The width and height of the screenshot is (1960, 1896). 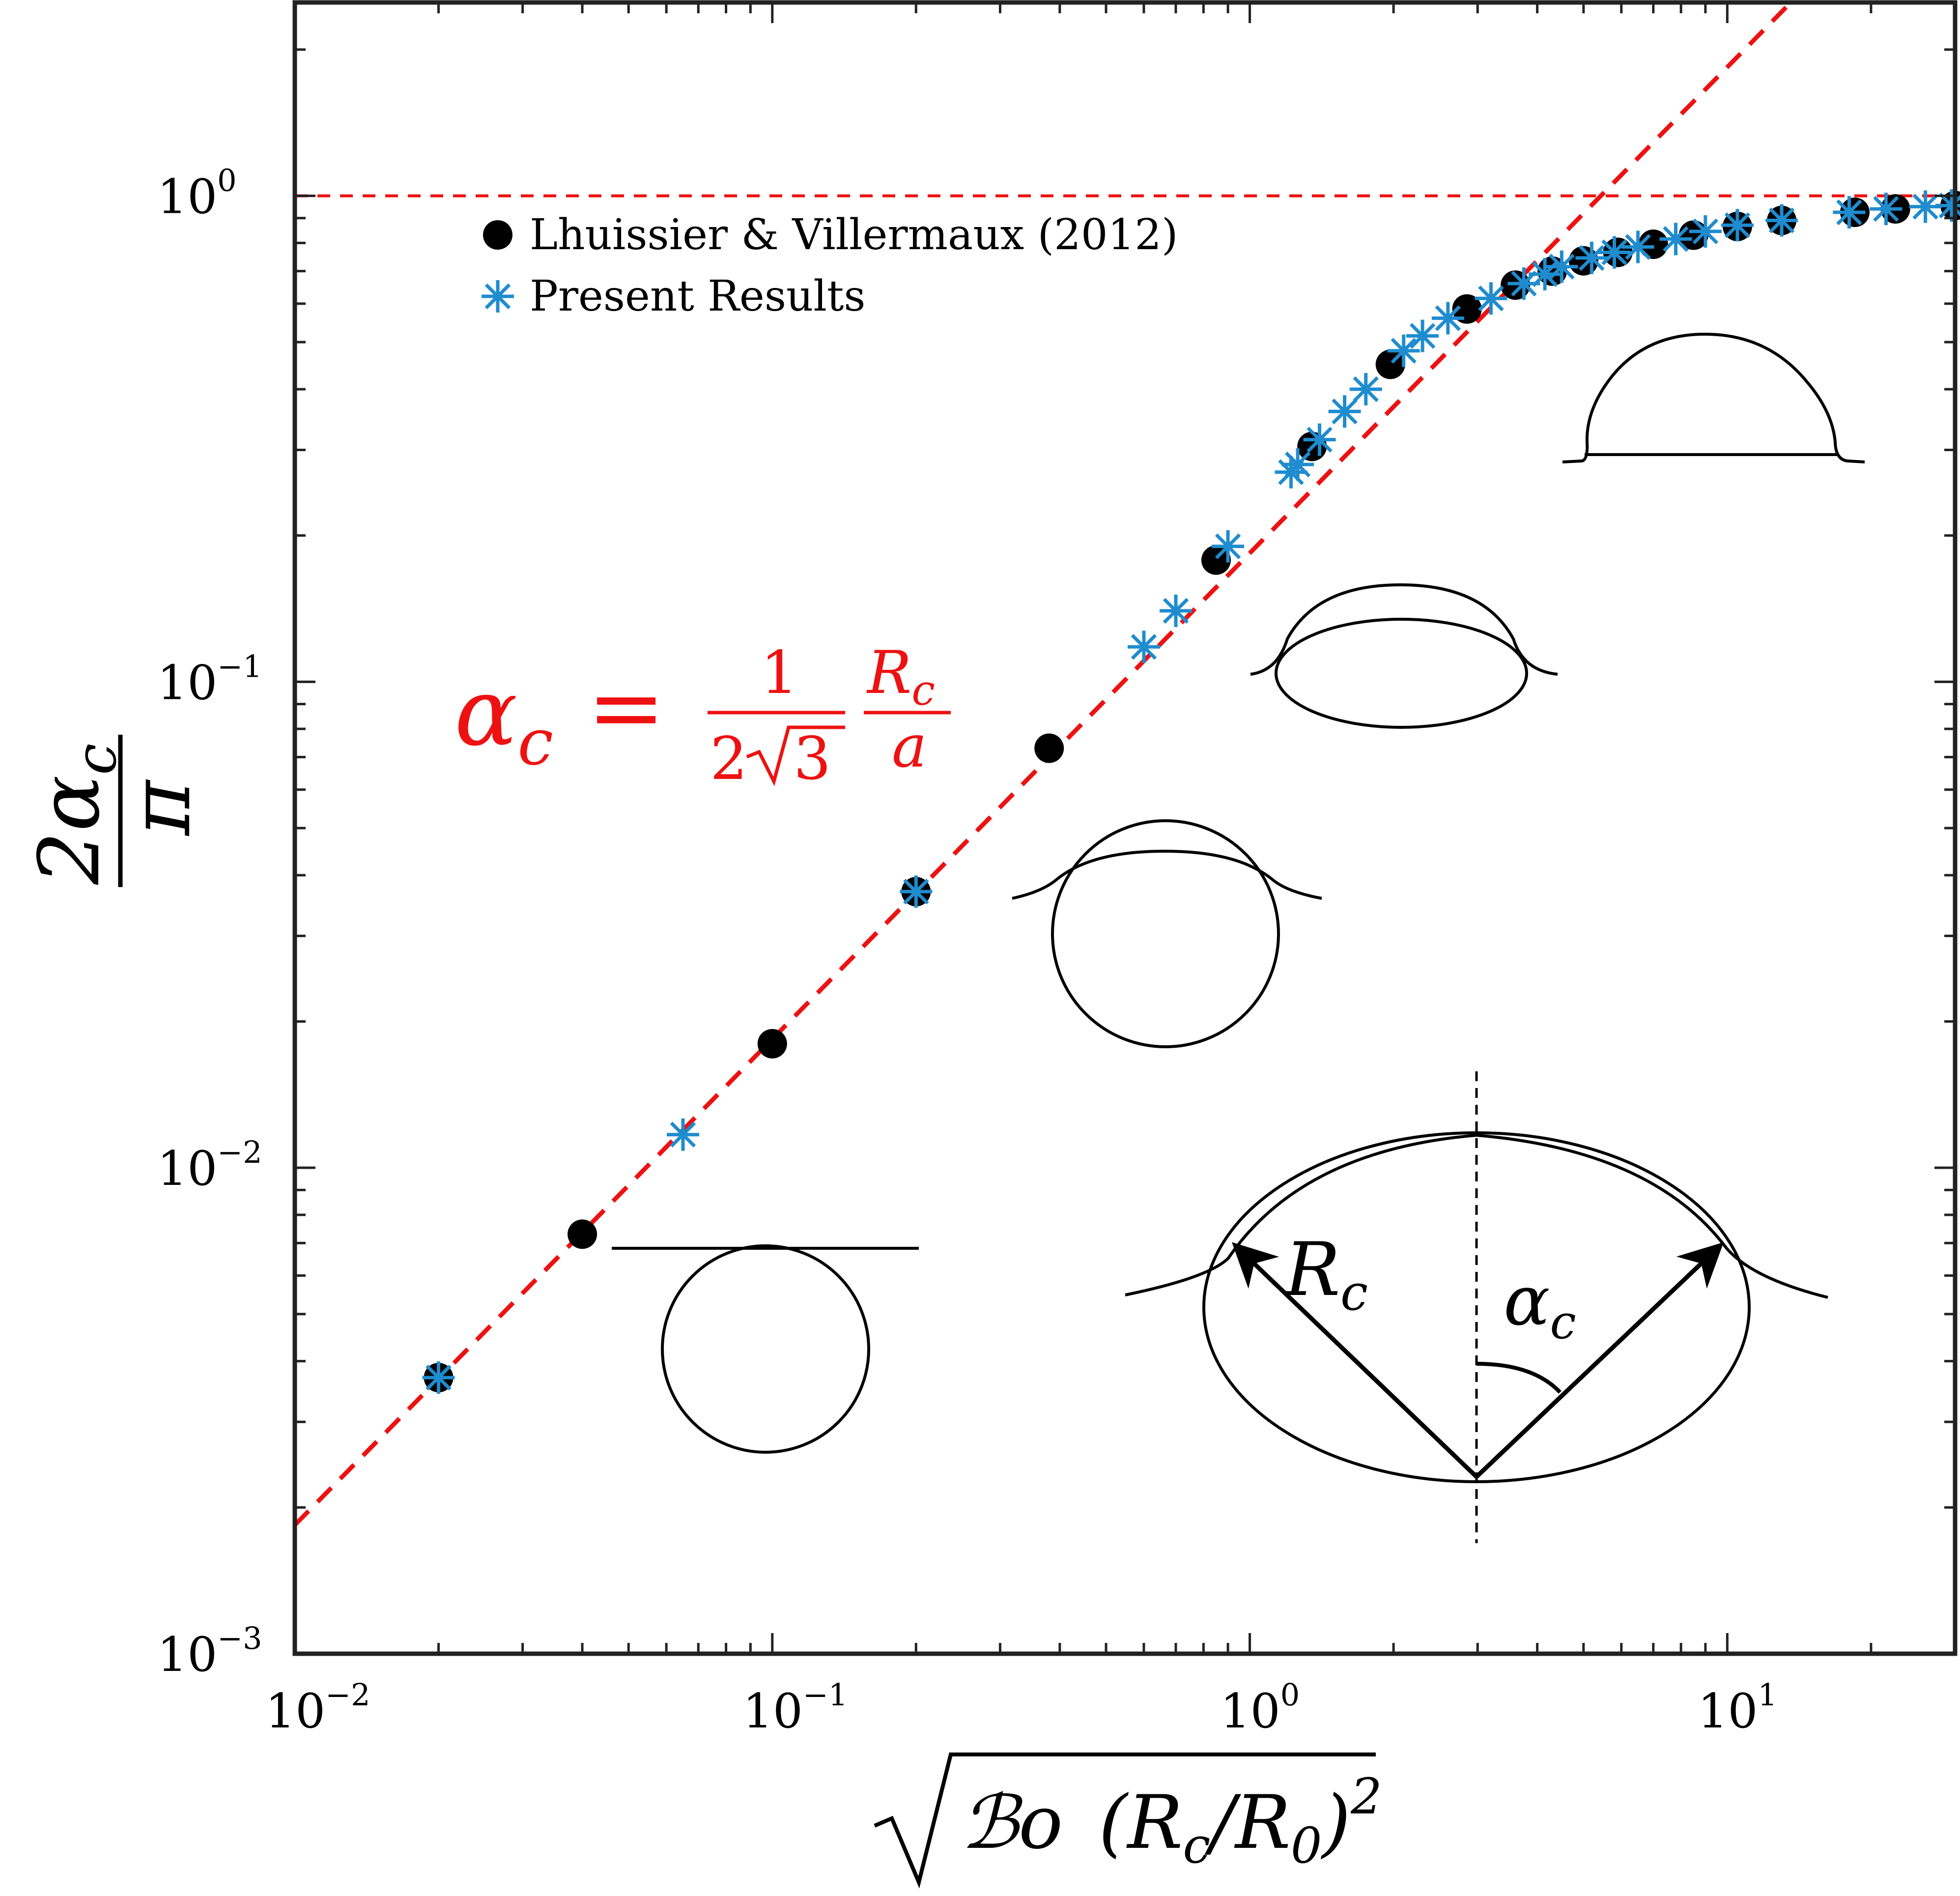 I want to click on legend-marker-circle, so click(x=497, y=235).